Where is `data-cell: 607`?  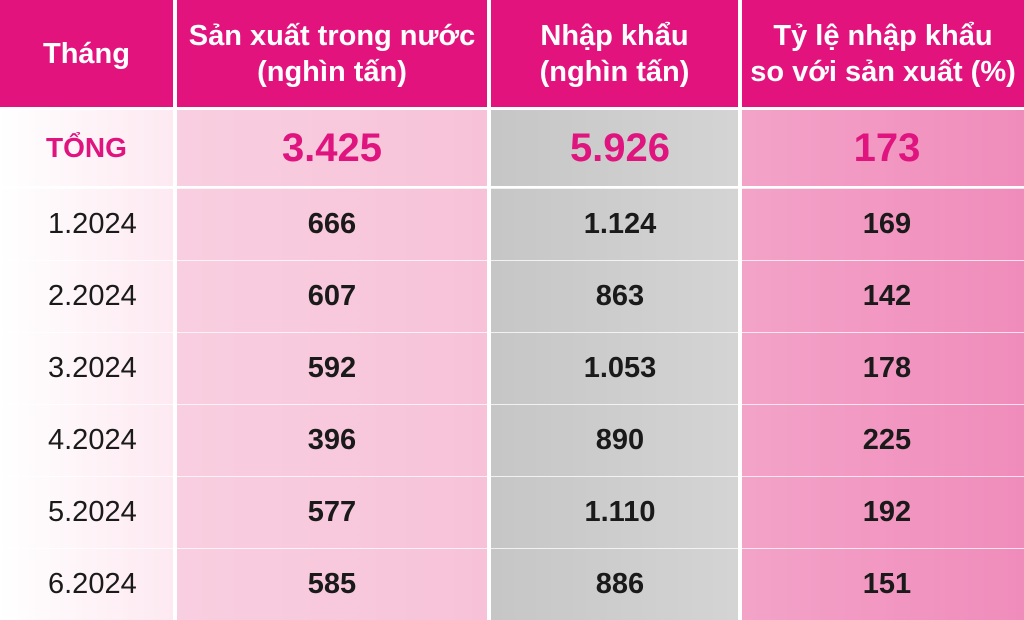 data-cell: 607 is located at coordinates (332, 296).